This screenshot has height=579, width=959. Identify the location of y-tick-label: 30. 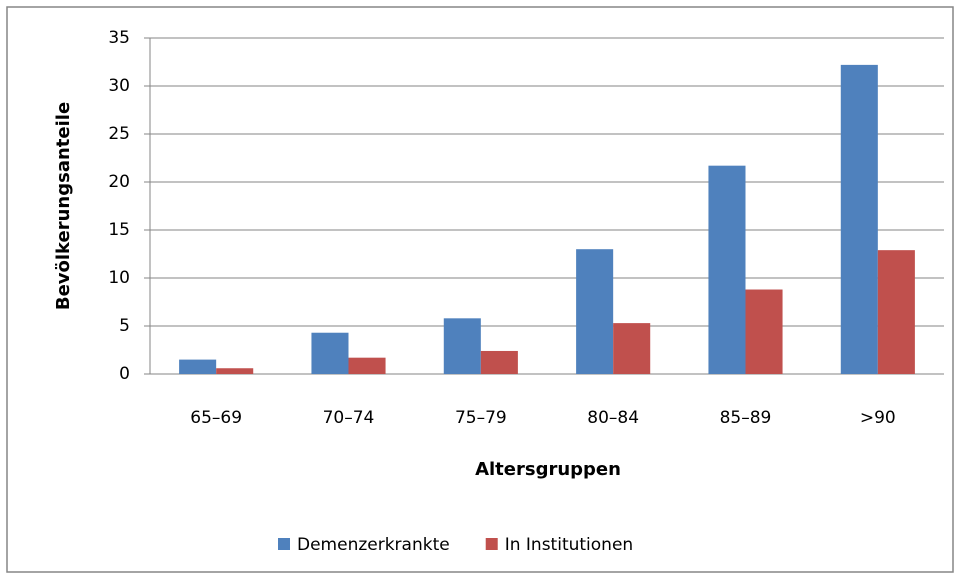
(119, 86).